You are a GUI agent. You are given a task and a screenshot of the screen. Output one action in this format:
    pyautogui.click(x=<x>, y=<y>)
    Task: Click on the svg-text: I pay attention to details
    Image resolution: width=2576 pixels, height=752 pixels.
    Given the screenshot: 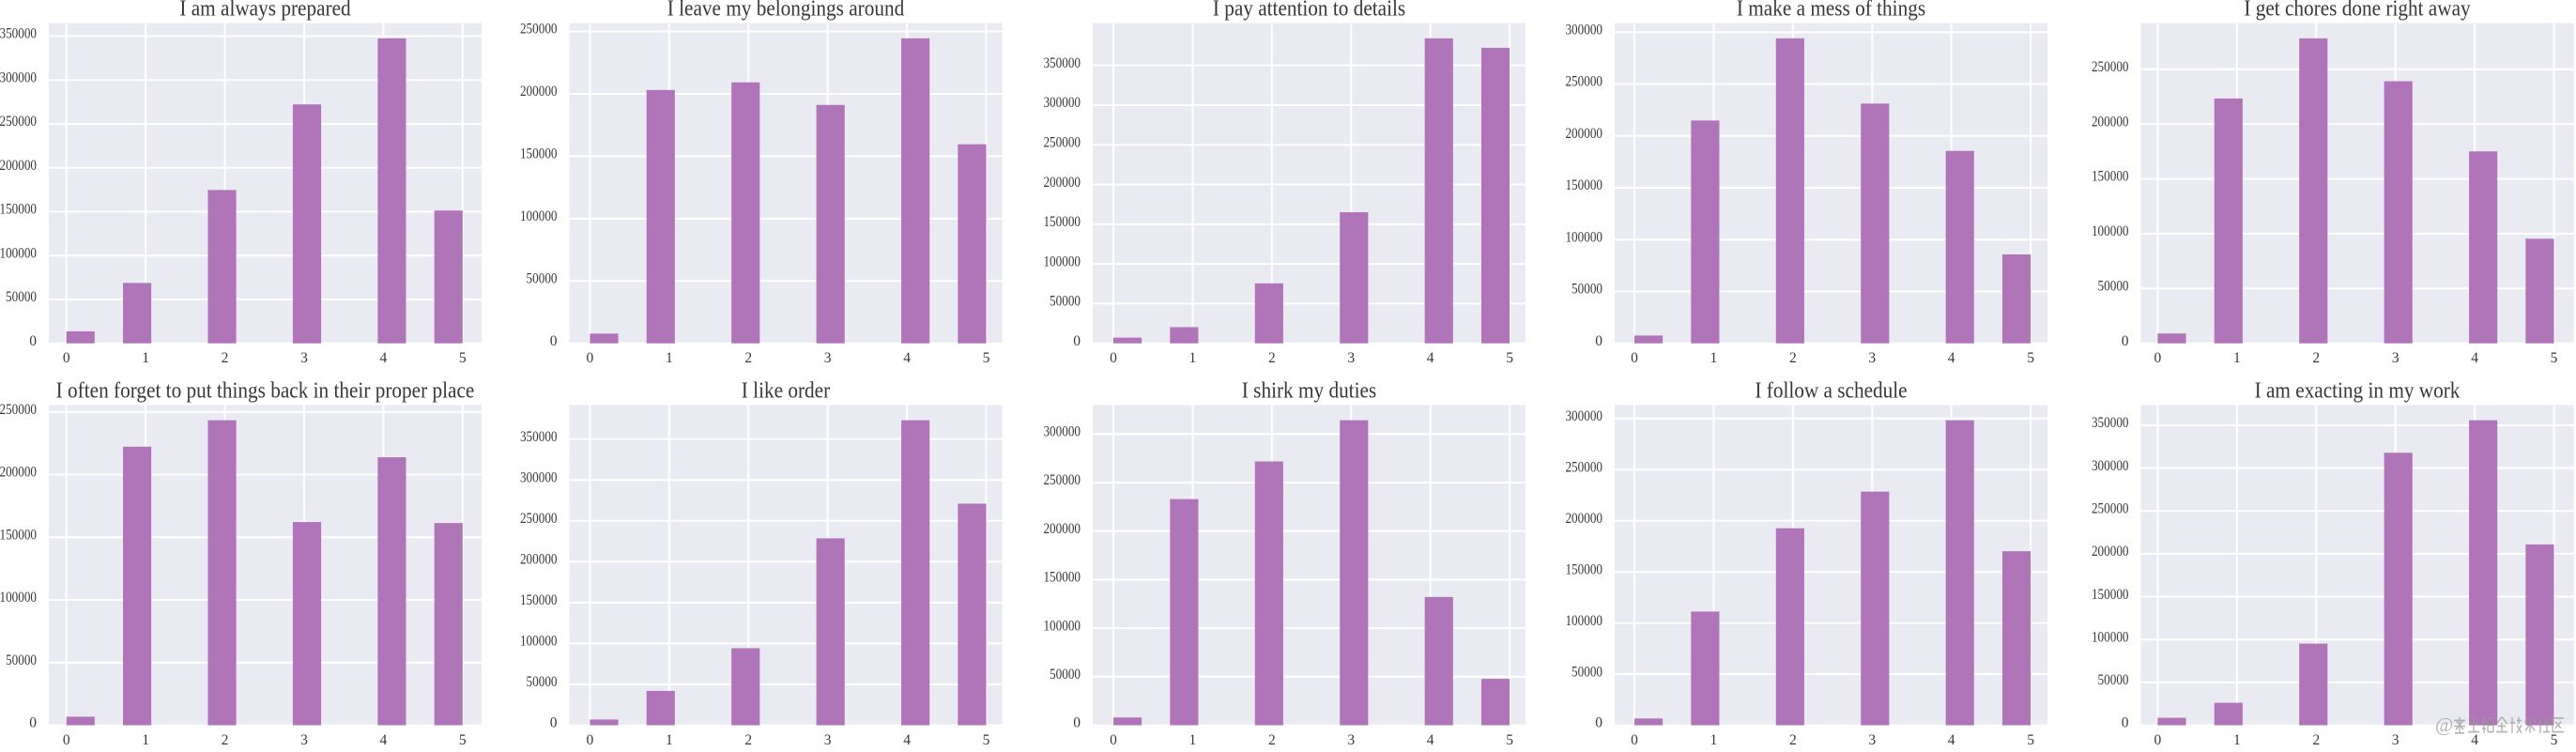 What is the action you would take?
    pyautogui.click(x=1309, y=11)
    